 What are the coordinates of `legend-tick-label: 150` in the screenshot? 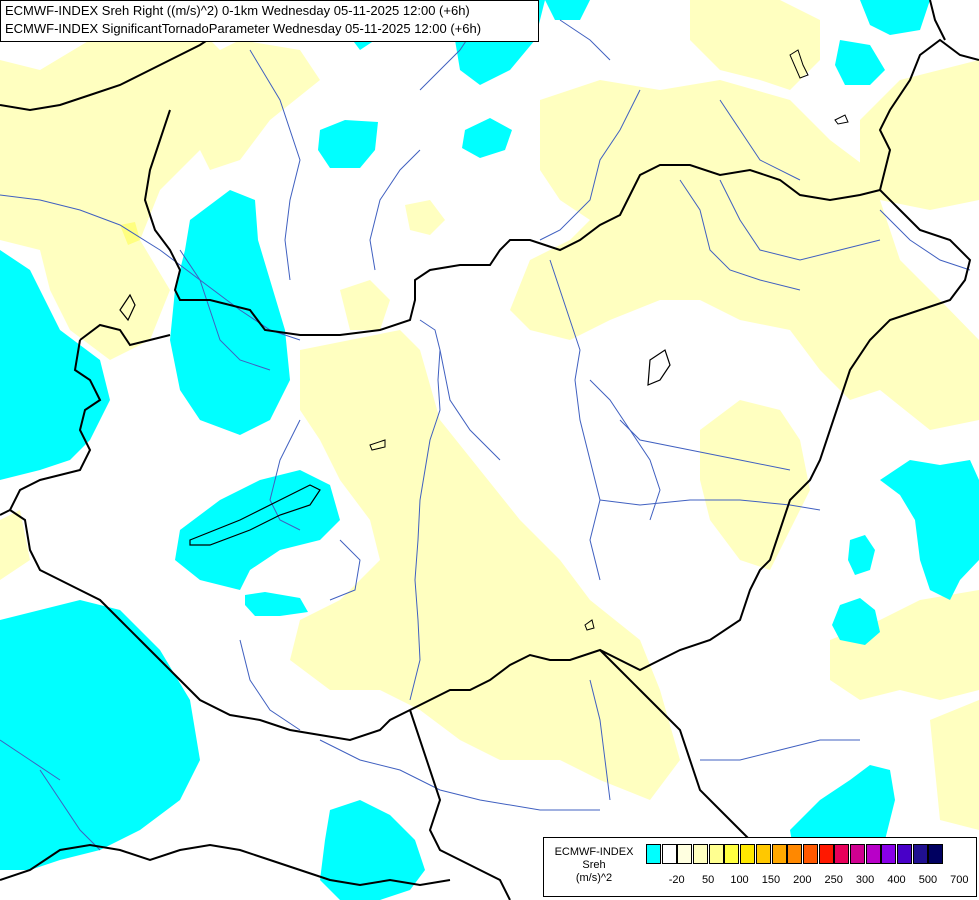 It's located at (771, 880).